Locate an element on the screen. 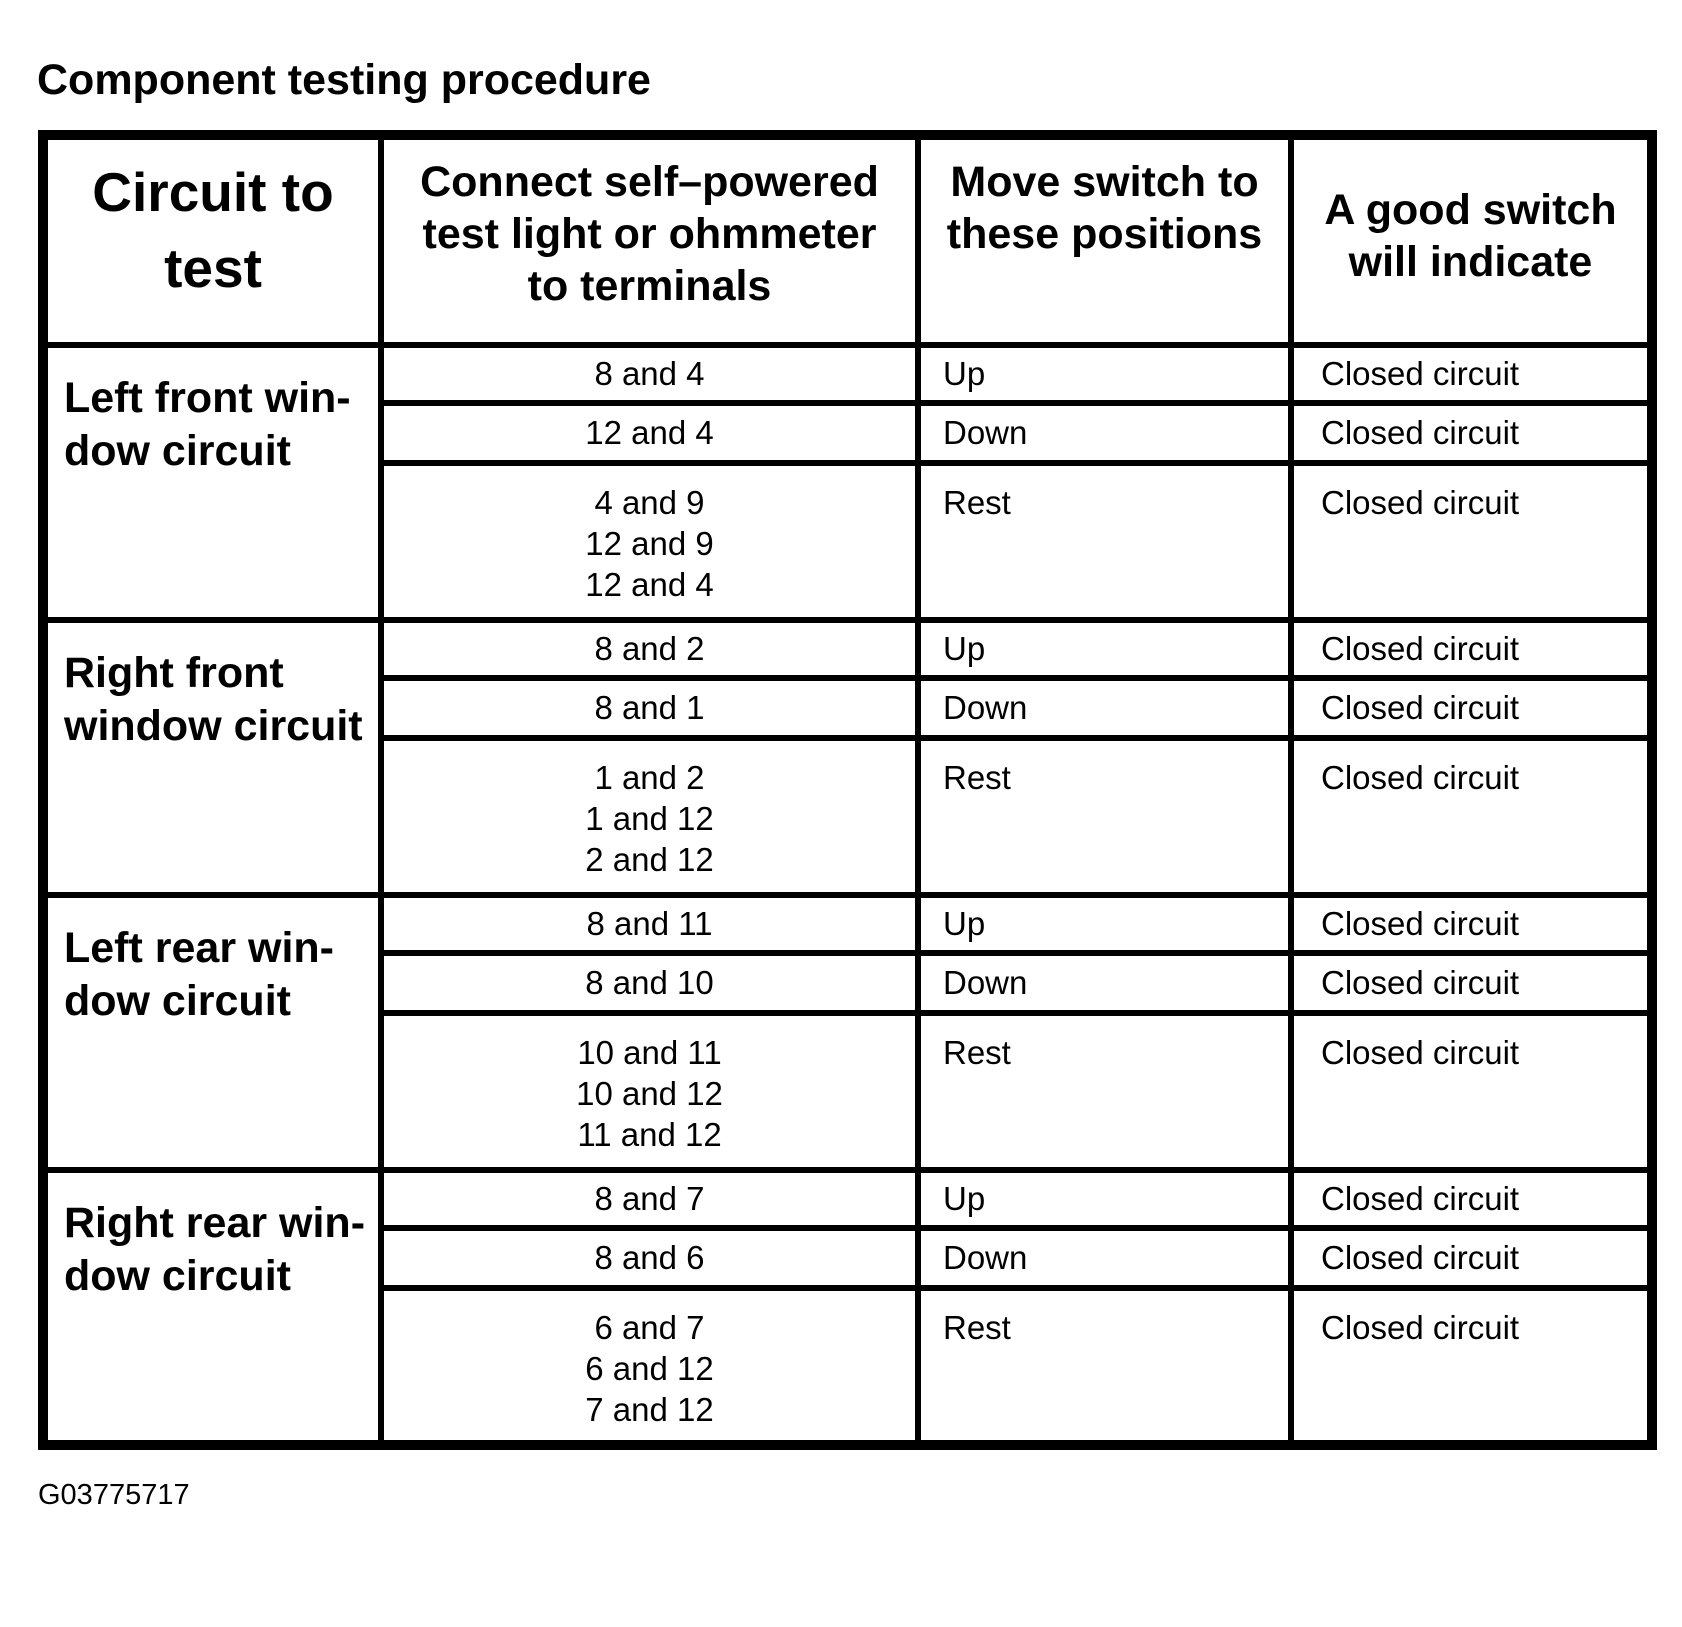  table-row: 8 and 10 Down Closed circuit is located at coordinates (849, 983).